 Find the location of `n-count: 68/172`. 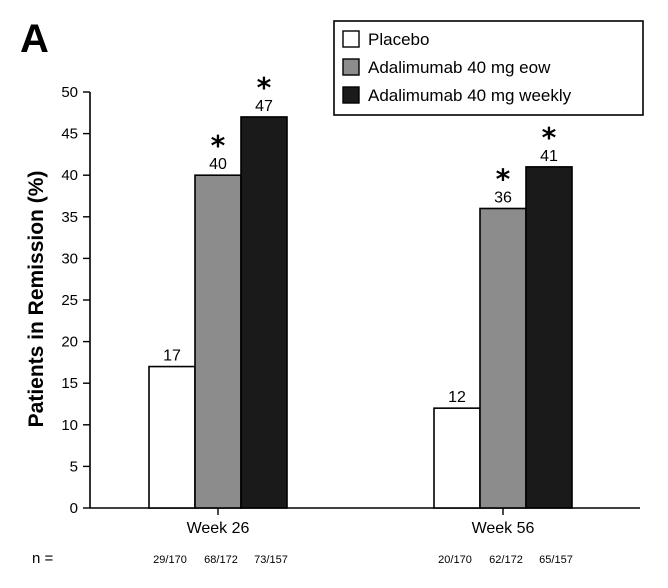

n-count: 68/172 is located at coordinates (221, 560).